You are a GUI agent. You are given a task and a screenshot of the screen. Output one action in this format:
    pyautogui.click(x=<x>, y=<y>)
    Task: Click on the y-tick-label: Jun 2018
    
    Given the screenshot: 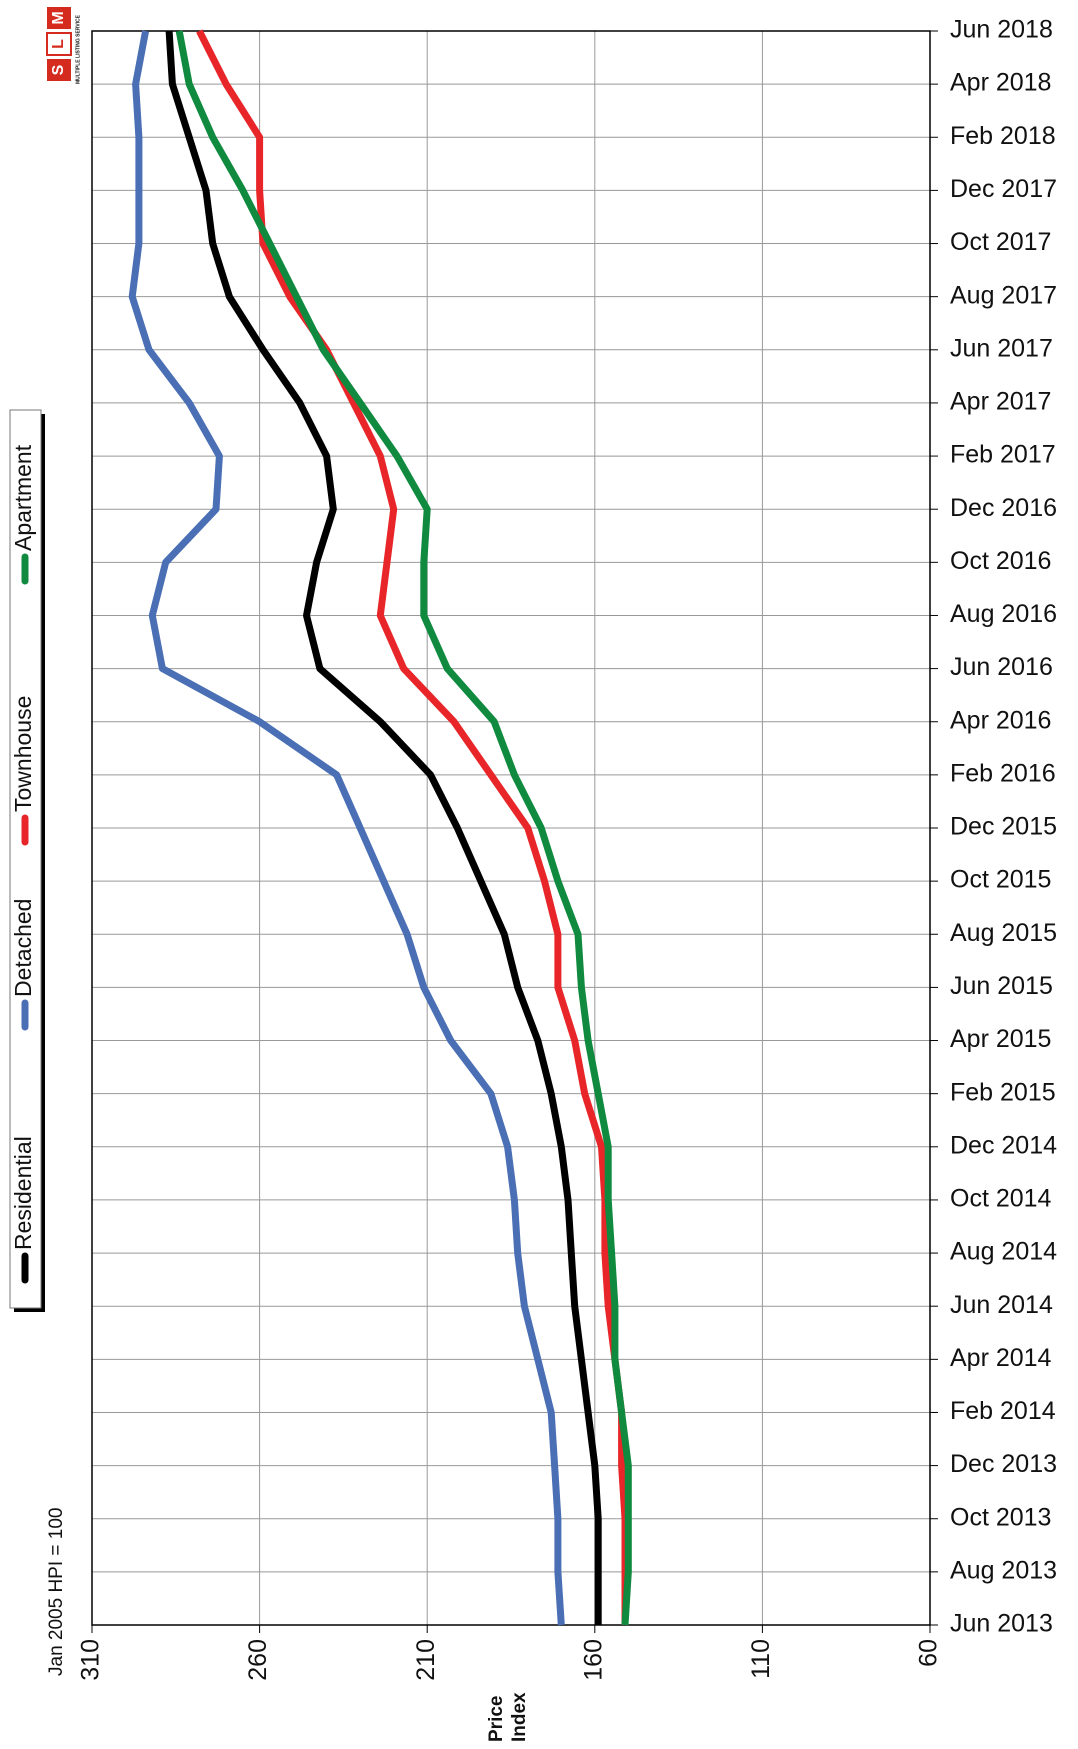 What is the action you would take?
    pyautogui.click(x=1001, y=30)
    